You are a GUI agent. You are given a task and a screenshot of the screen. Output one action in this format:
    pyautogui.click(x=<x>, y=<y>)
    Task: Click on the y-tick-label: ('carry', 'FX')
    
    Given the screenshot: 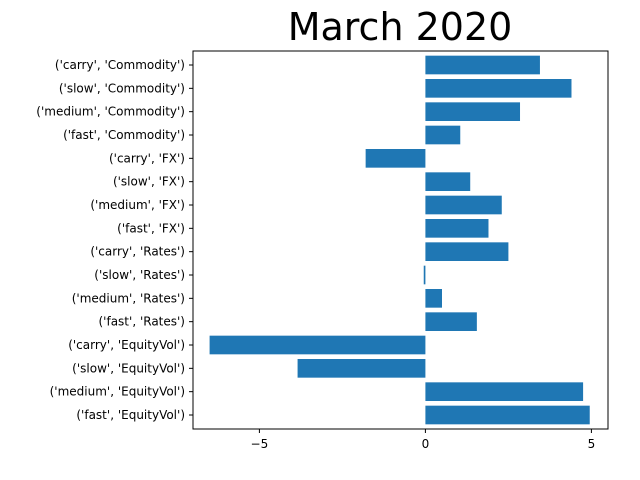 What is the action you would take?
    pyautogui.click(x=147, y=158)
    